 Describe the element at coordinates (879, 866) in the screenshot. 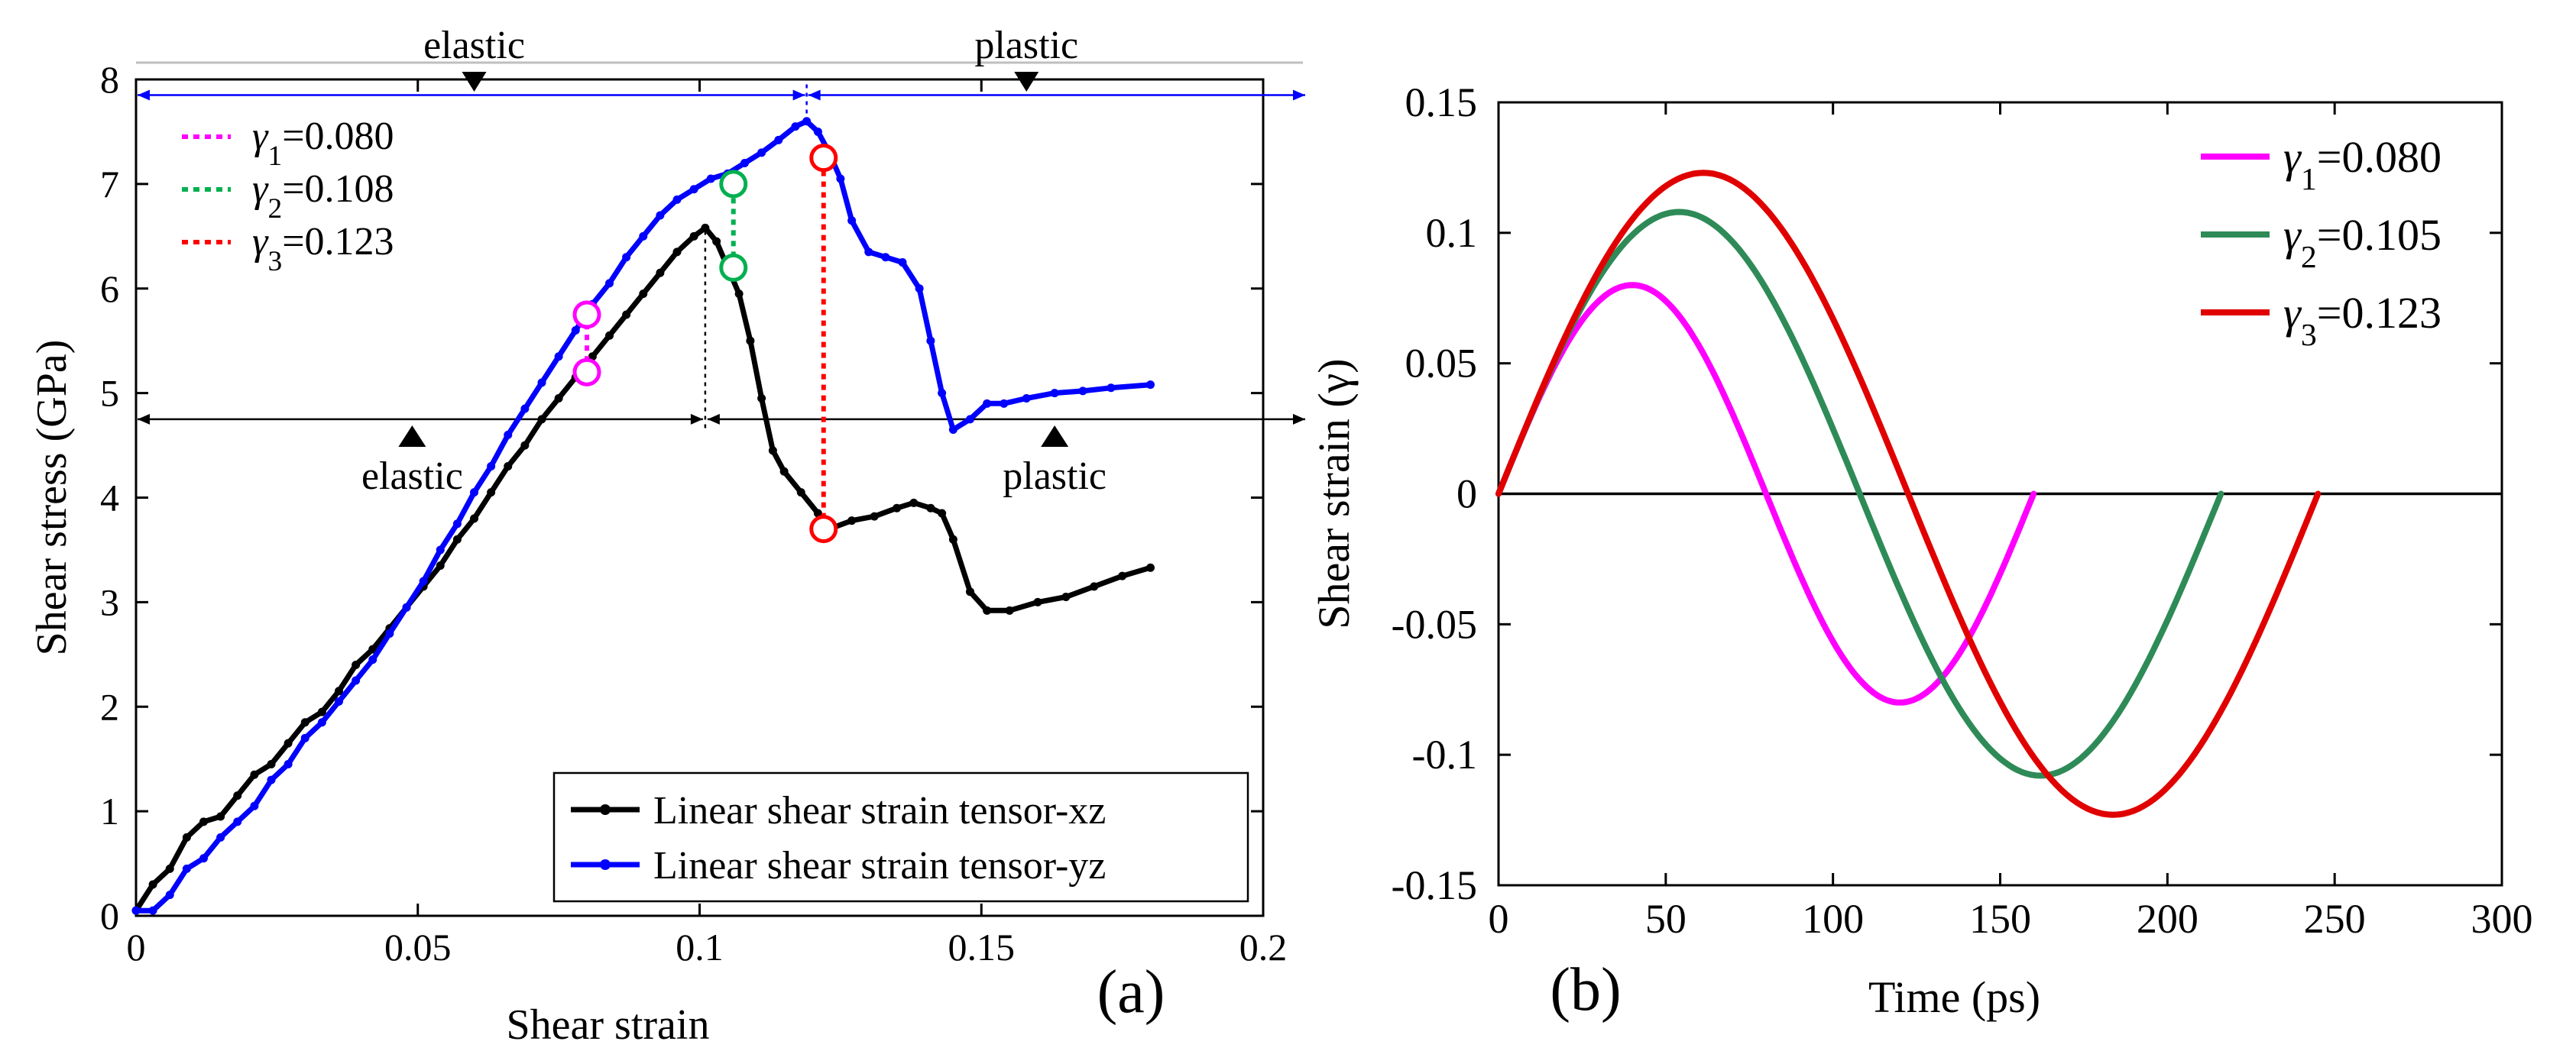

I see `legend-label-yz: Linear shear strain tensor-yz` at that location.